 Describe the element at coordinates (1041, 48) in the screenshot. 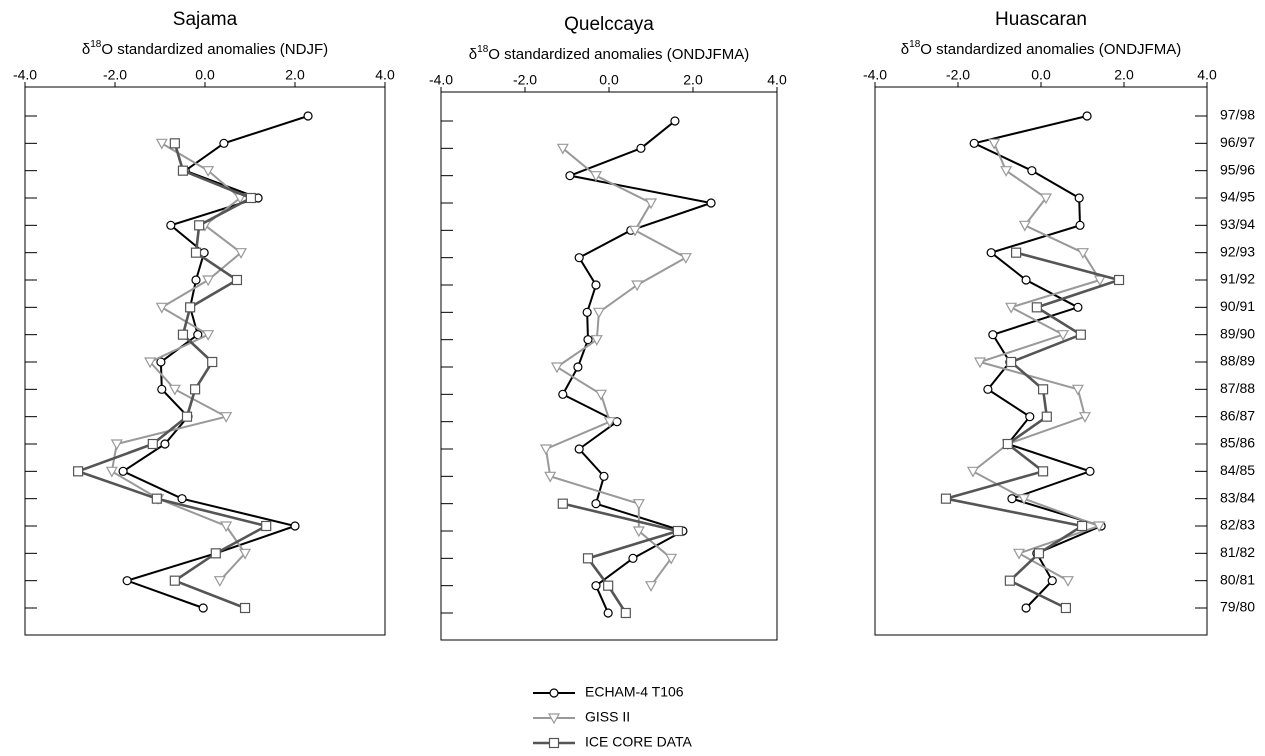

I see `chart-subtitle: δ18O standardized anomalies (ONDJFMA)` at that location.